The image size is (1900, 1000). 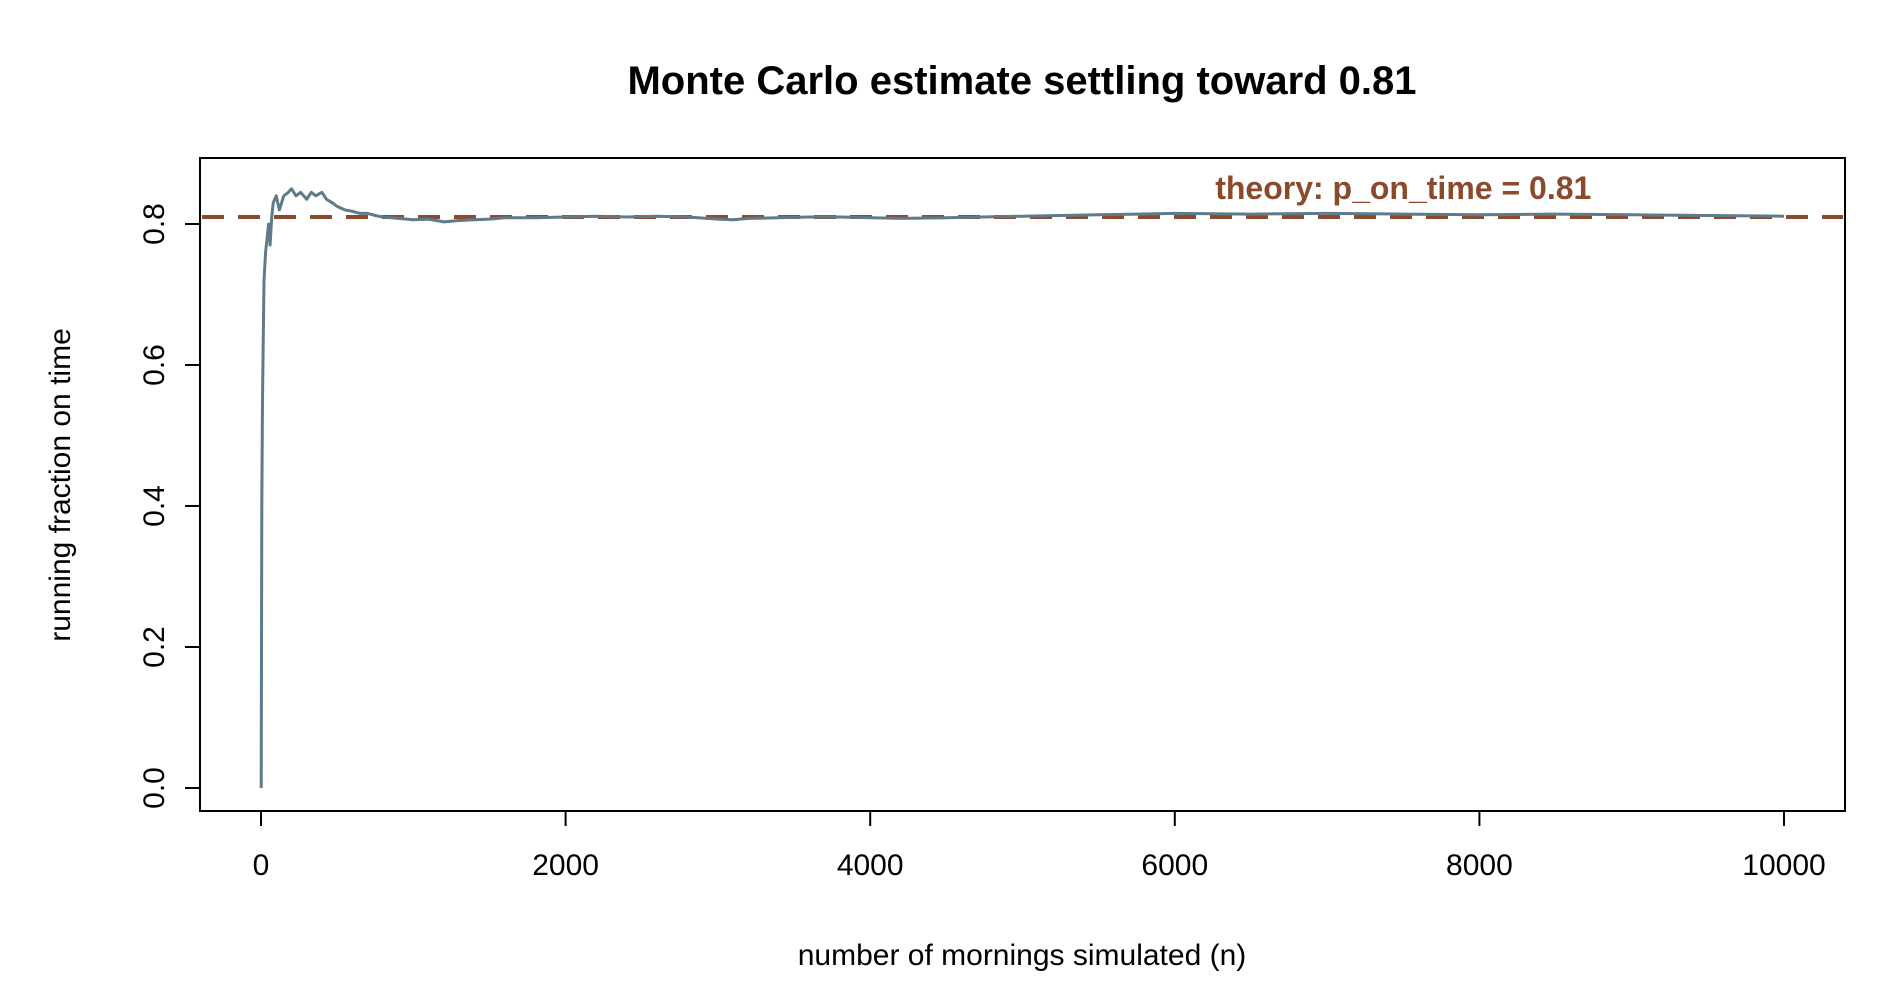 I want to click on theory-annotation: theory: p_on_time = 0.81, so click(x=1403, y=188).